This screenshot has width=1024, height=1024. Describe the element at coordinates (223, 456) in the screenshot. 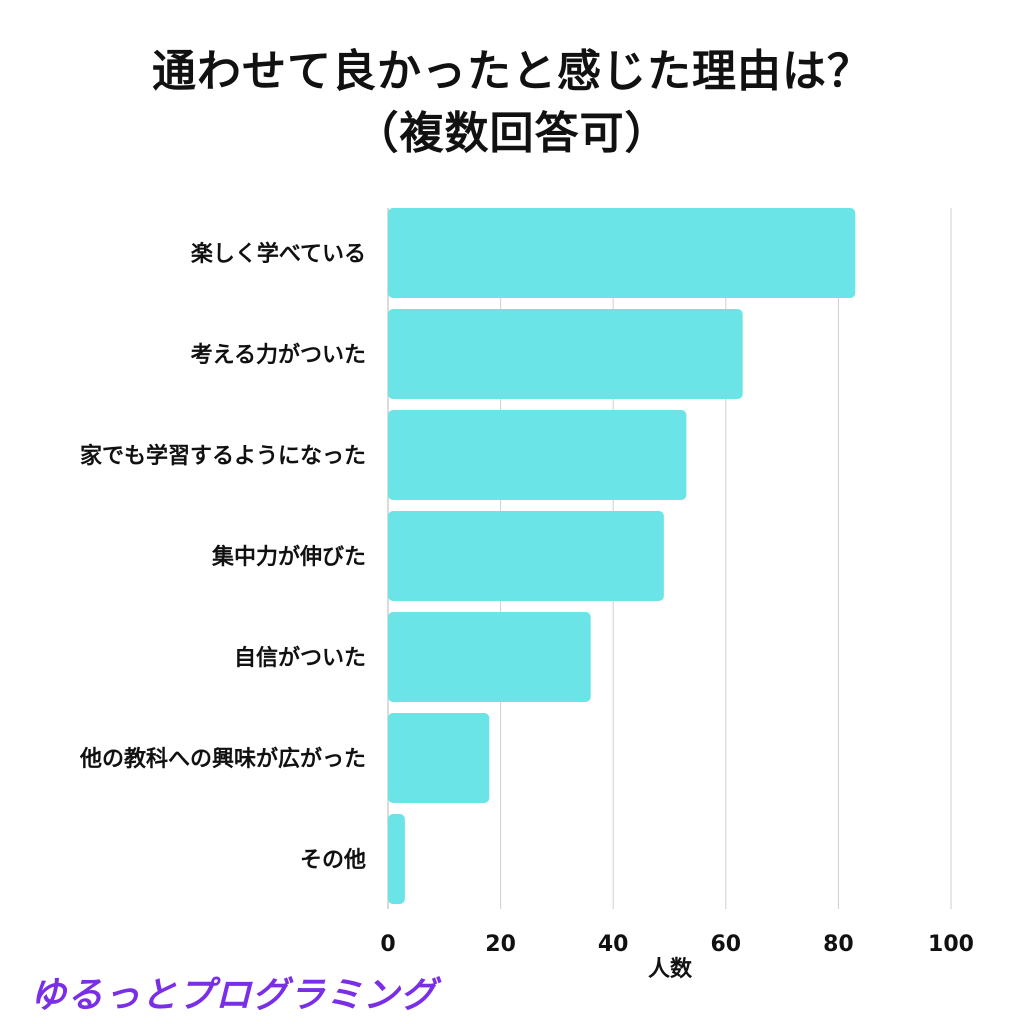

I see `category-label: 家でも学習するようになった` at that location.